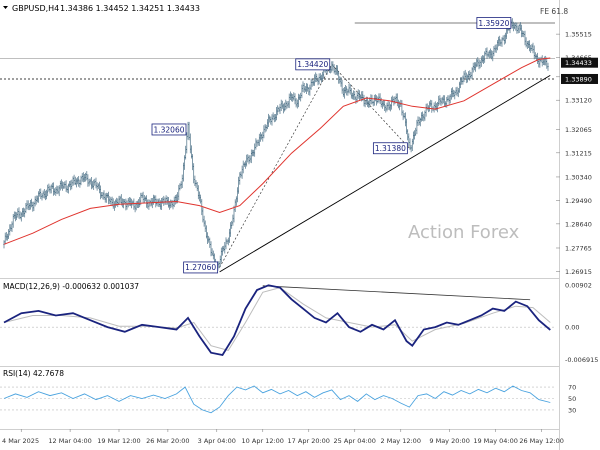 The image size is (600, 450). Describe the element at coordinates (578, 177) in the screenshot. I see `price-tick-label: 1.30340` at that location.